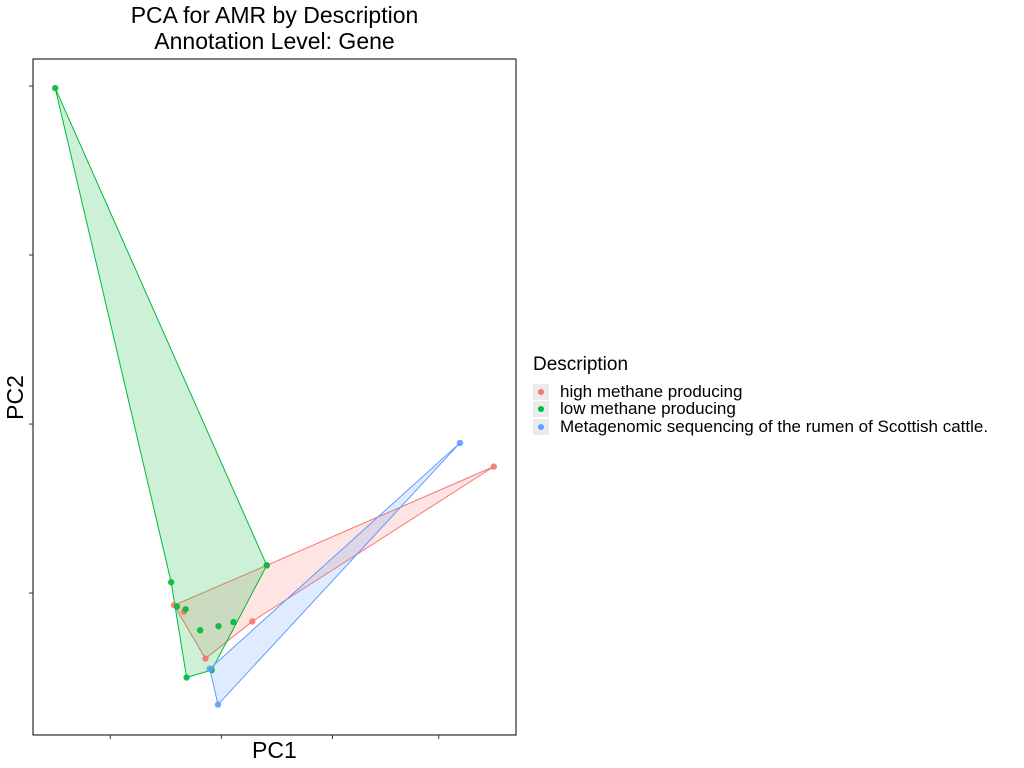  Describe the element at coordinates (760, 391) in the screenshot. I see `legend-item-high-methane: high methane producing` at that location.